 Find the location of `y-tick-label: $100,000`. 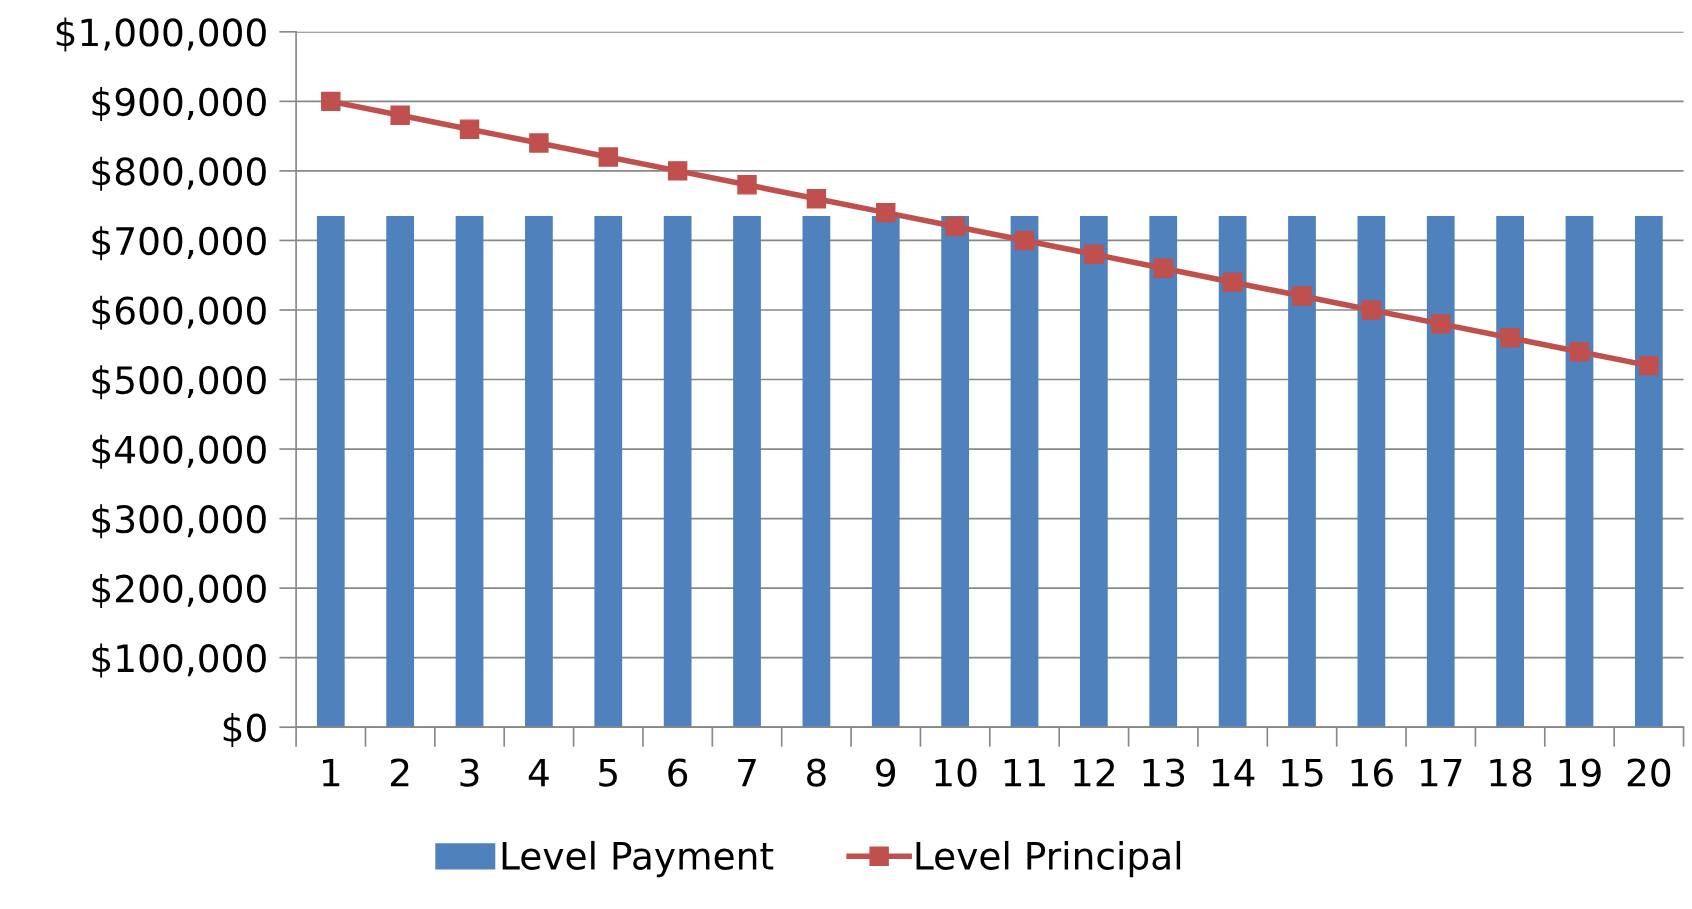

y-tick-label: $100,000 is located at coordinates (179, 660).